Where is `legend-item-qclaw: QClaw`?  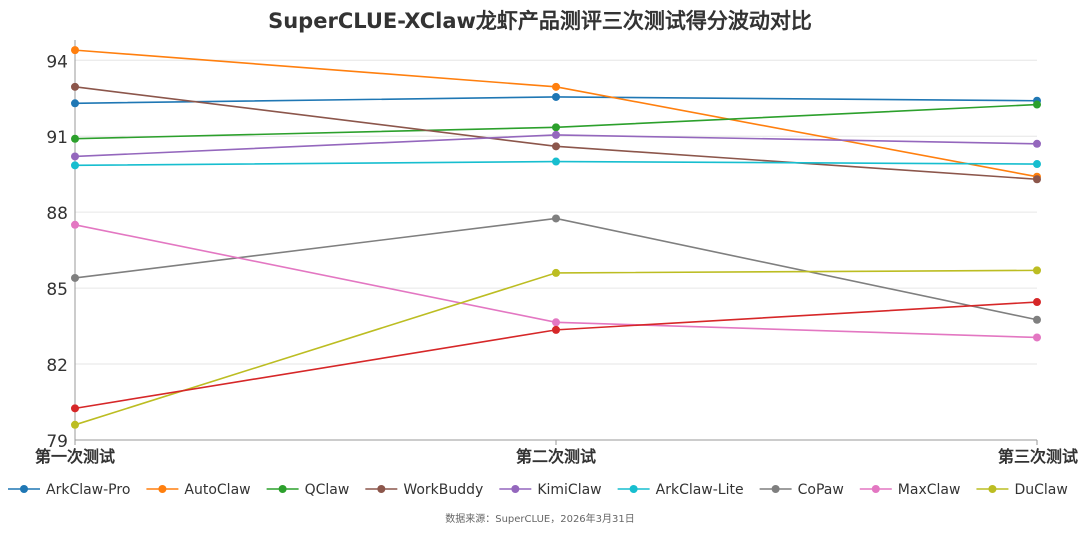 legend-item-qclaw: QClaw is located at coordinates (308, 490).